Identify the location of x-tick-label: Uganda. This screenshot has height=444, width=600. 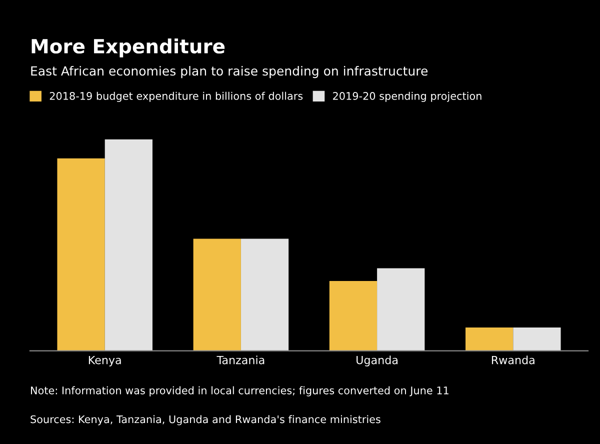
(377, 361).